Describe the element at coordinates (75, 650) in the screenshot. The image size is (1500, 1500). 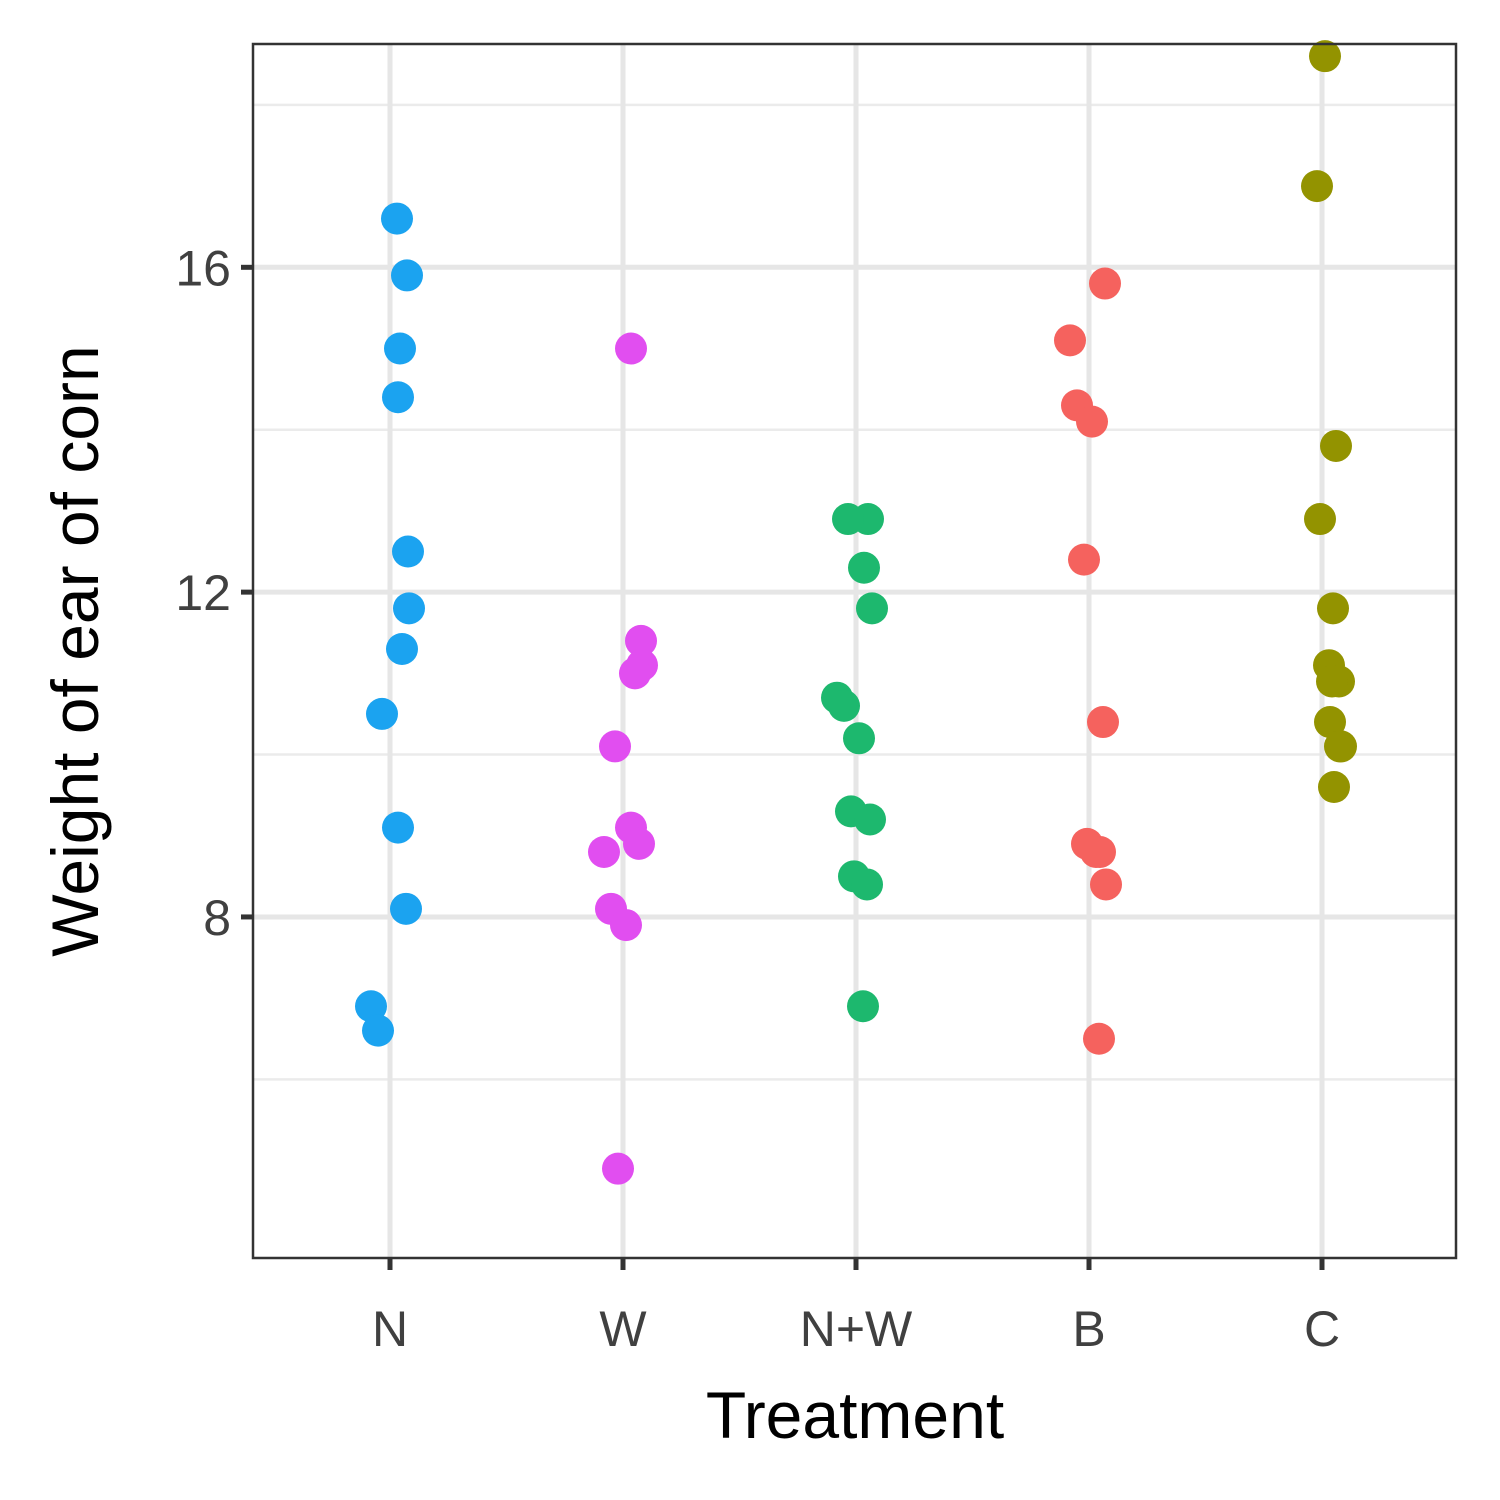
I see `y-axis-title: Weight of ear of corn` at that location.